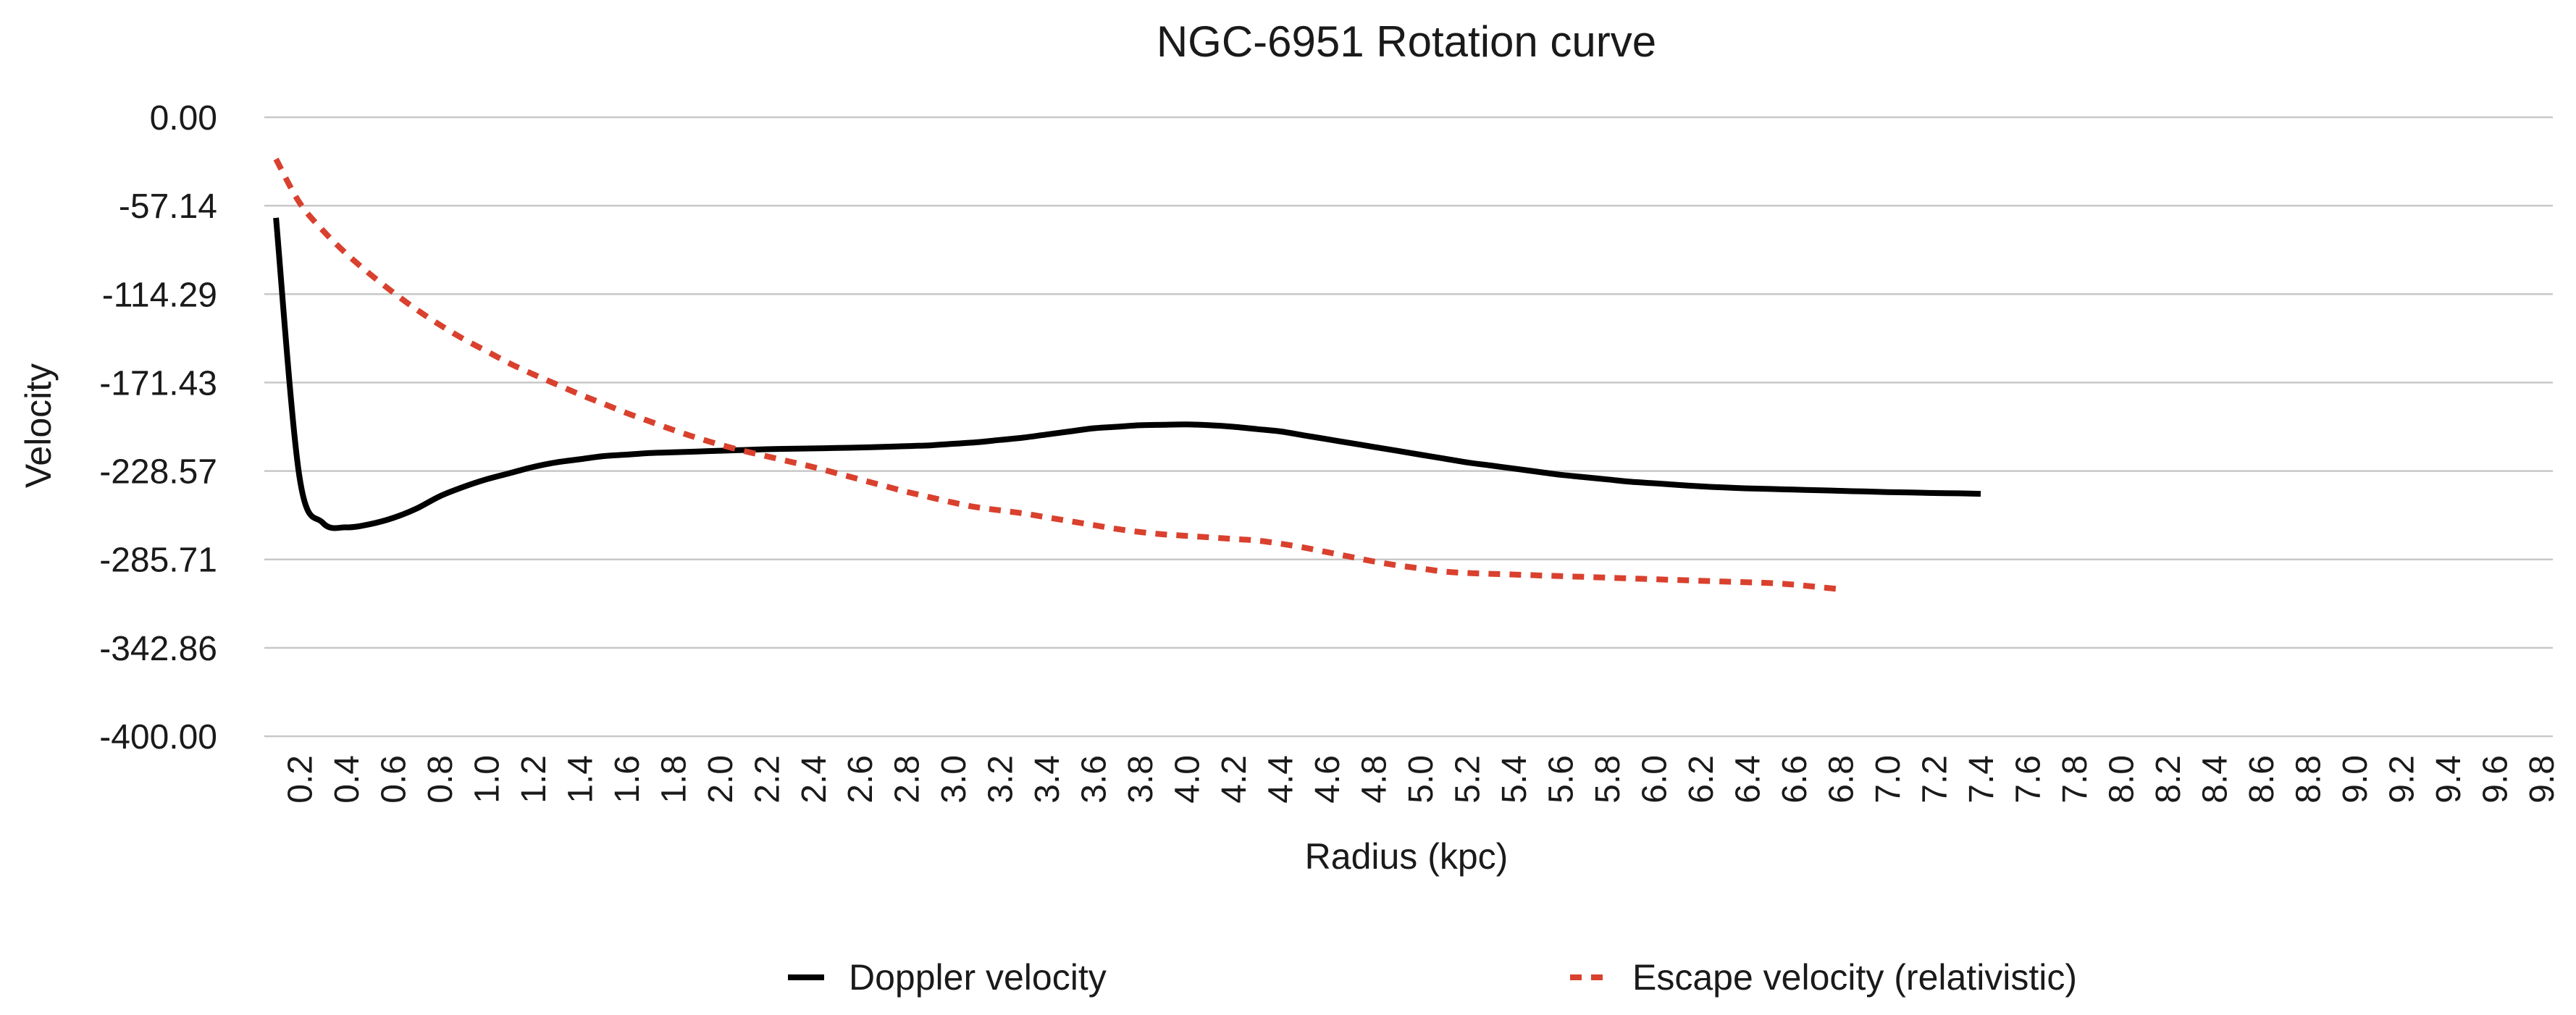  I want to click on x-tick-label: 4.6, so click(1328, 779).